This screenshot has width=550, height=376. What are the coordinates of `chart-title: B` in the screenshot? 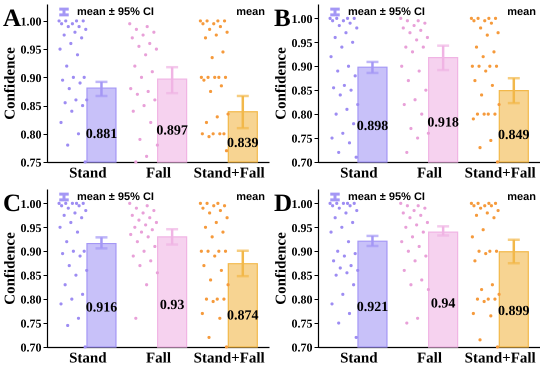 It's located at (282, 18).